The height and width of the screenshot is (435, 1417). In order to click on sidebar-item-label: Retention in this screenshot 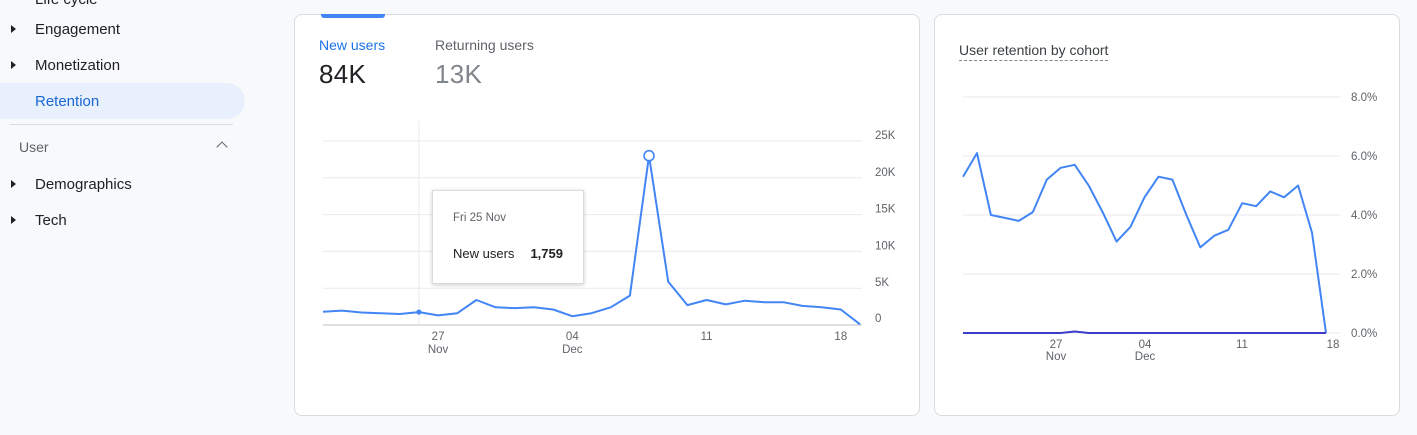, I will do `click(67, 101)`.